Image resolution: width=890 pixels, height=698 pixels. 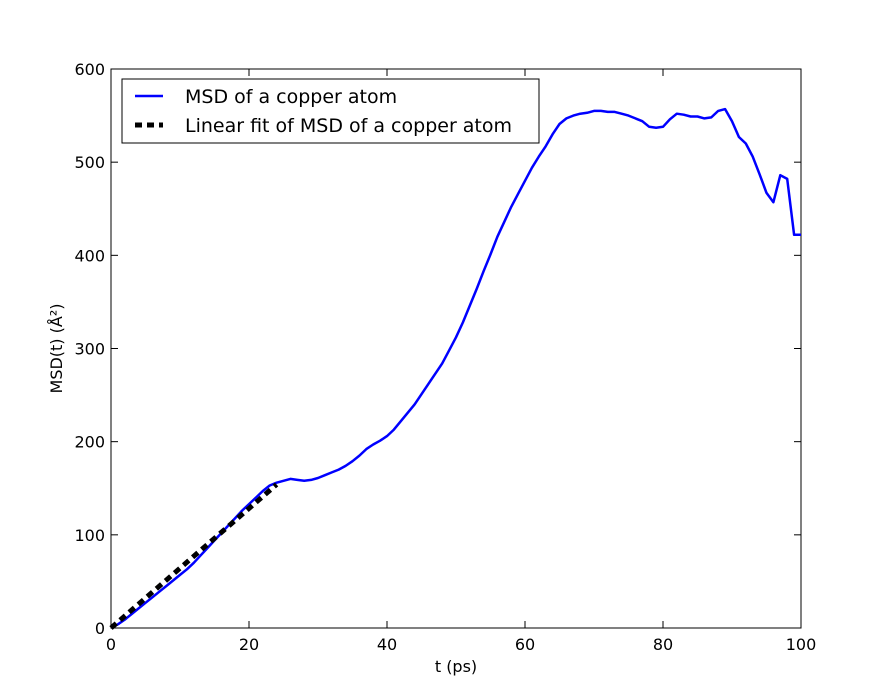 What do you see at coordinates (89, 442) in the screenshot?
I see `y-tick-label: 200` at bounding box center [89, 442].